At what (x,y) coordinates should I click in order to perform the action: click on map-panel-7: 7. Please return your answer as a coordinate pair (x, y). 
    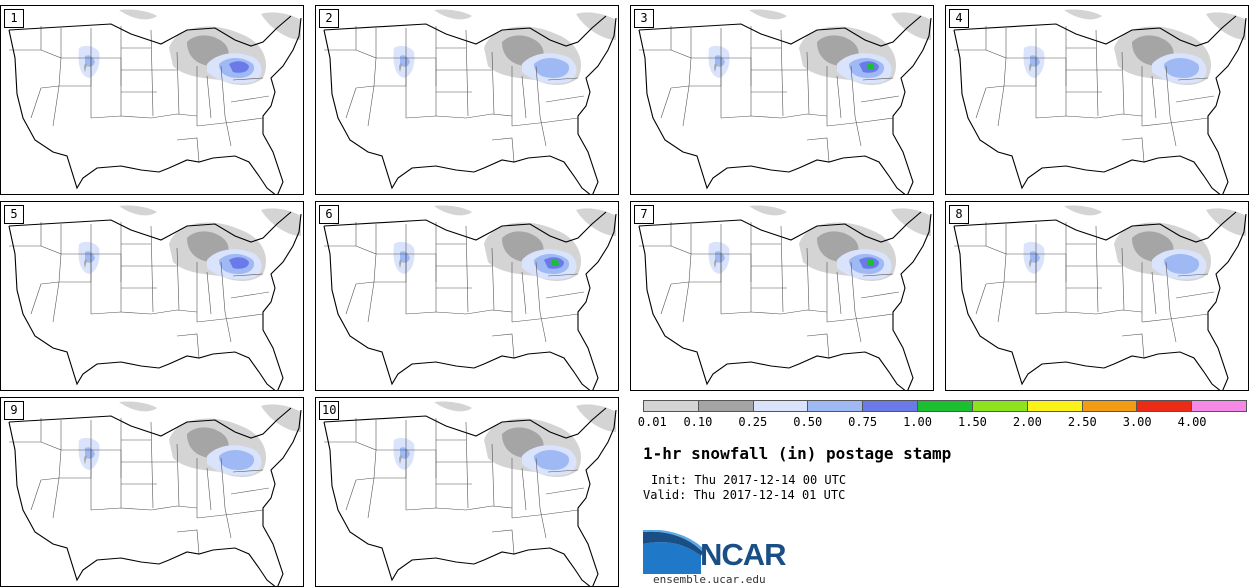
    Looking at the image, I should click on (782, 296).